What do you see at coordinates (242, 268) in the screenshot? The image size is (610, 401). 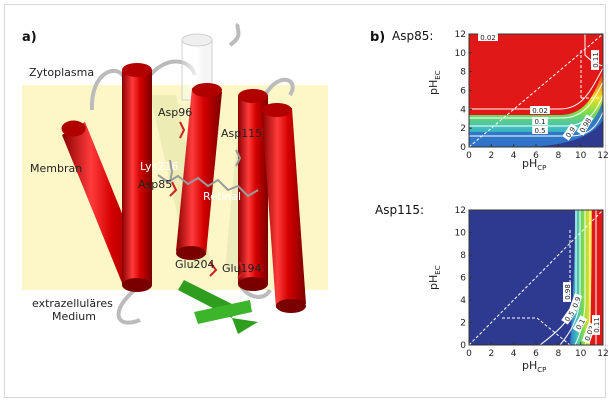 I see `residue-label: Glu194` at bounding box center [242, 268].